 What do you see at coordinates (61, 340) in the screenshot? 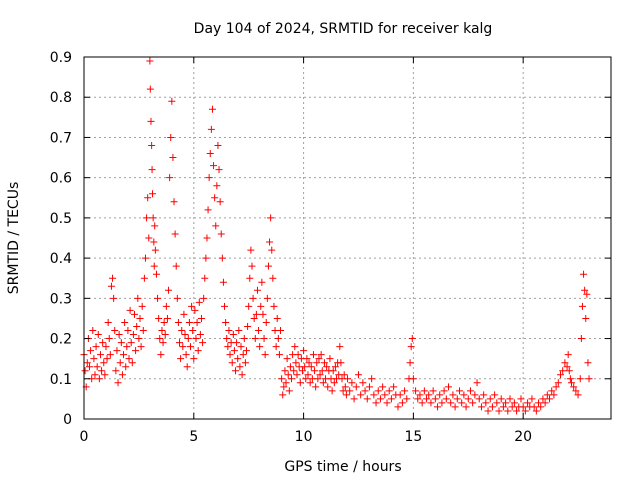
I see `y-tick-label: 0.2` at bounding box center [61, 340].